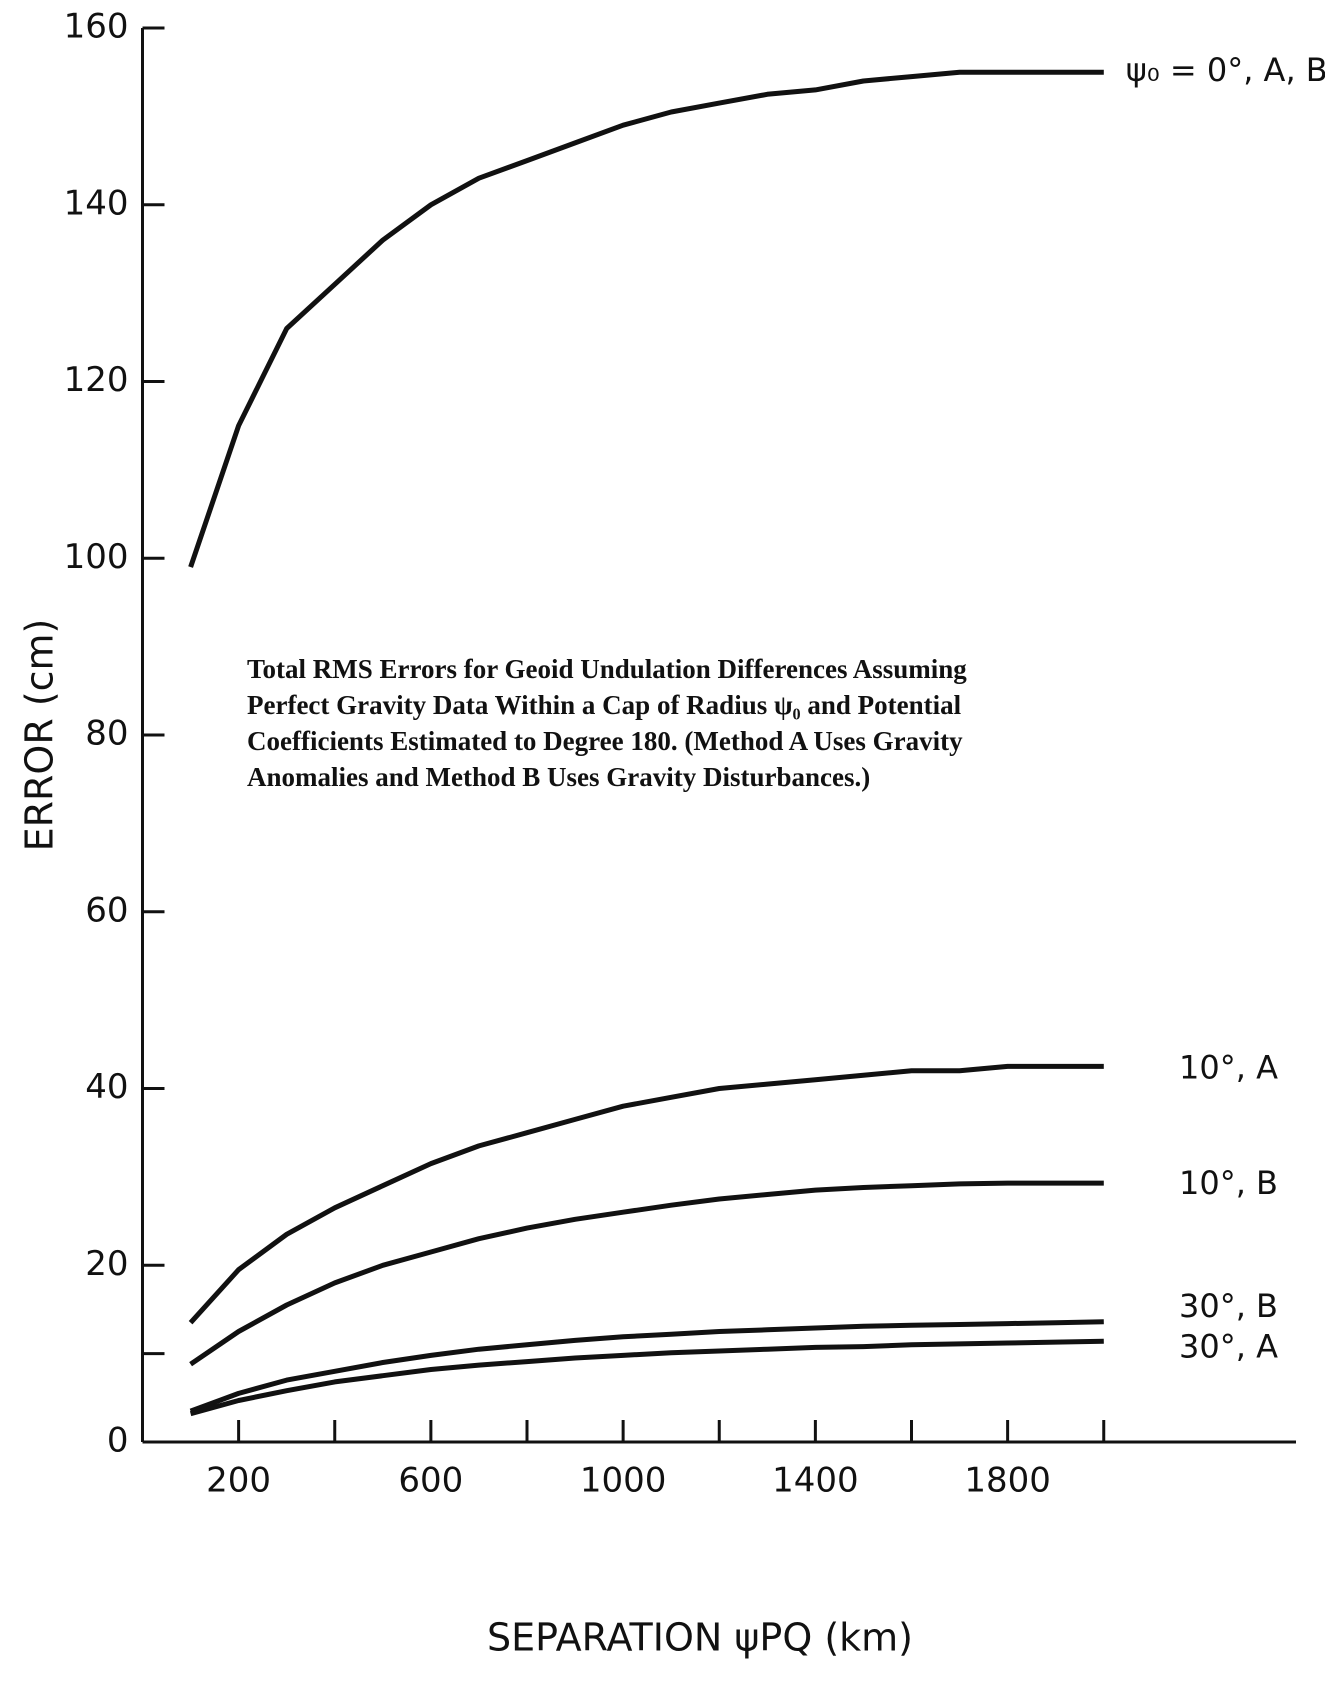 This screenshot has width=1325, height=1687. What do you see at coordinates (1228, 1306) in the screenshot?
I see `curve-label: 30°, B` at bounding box center [1228, 1306].